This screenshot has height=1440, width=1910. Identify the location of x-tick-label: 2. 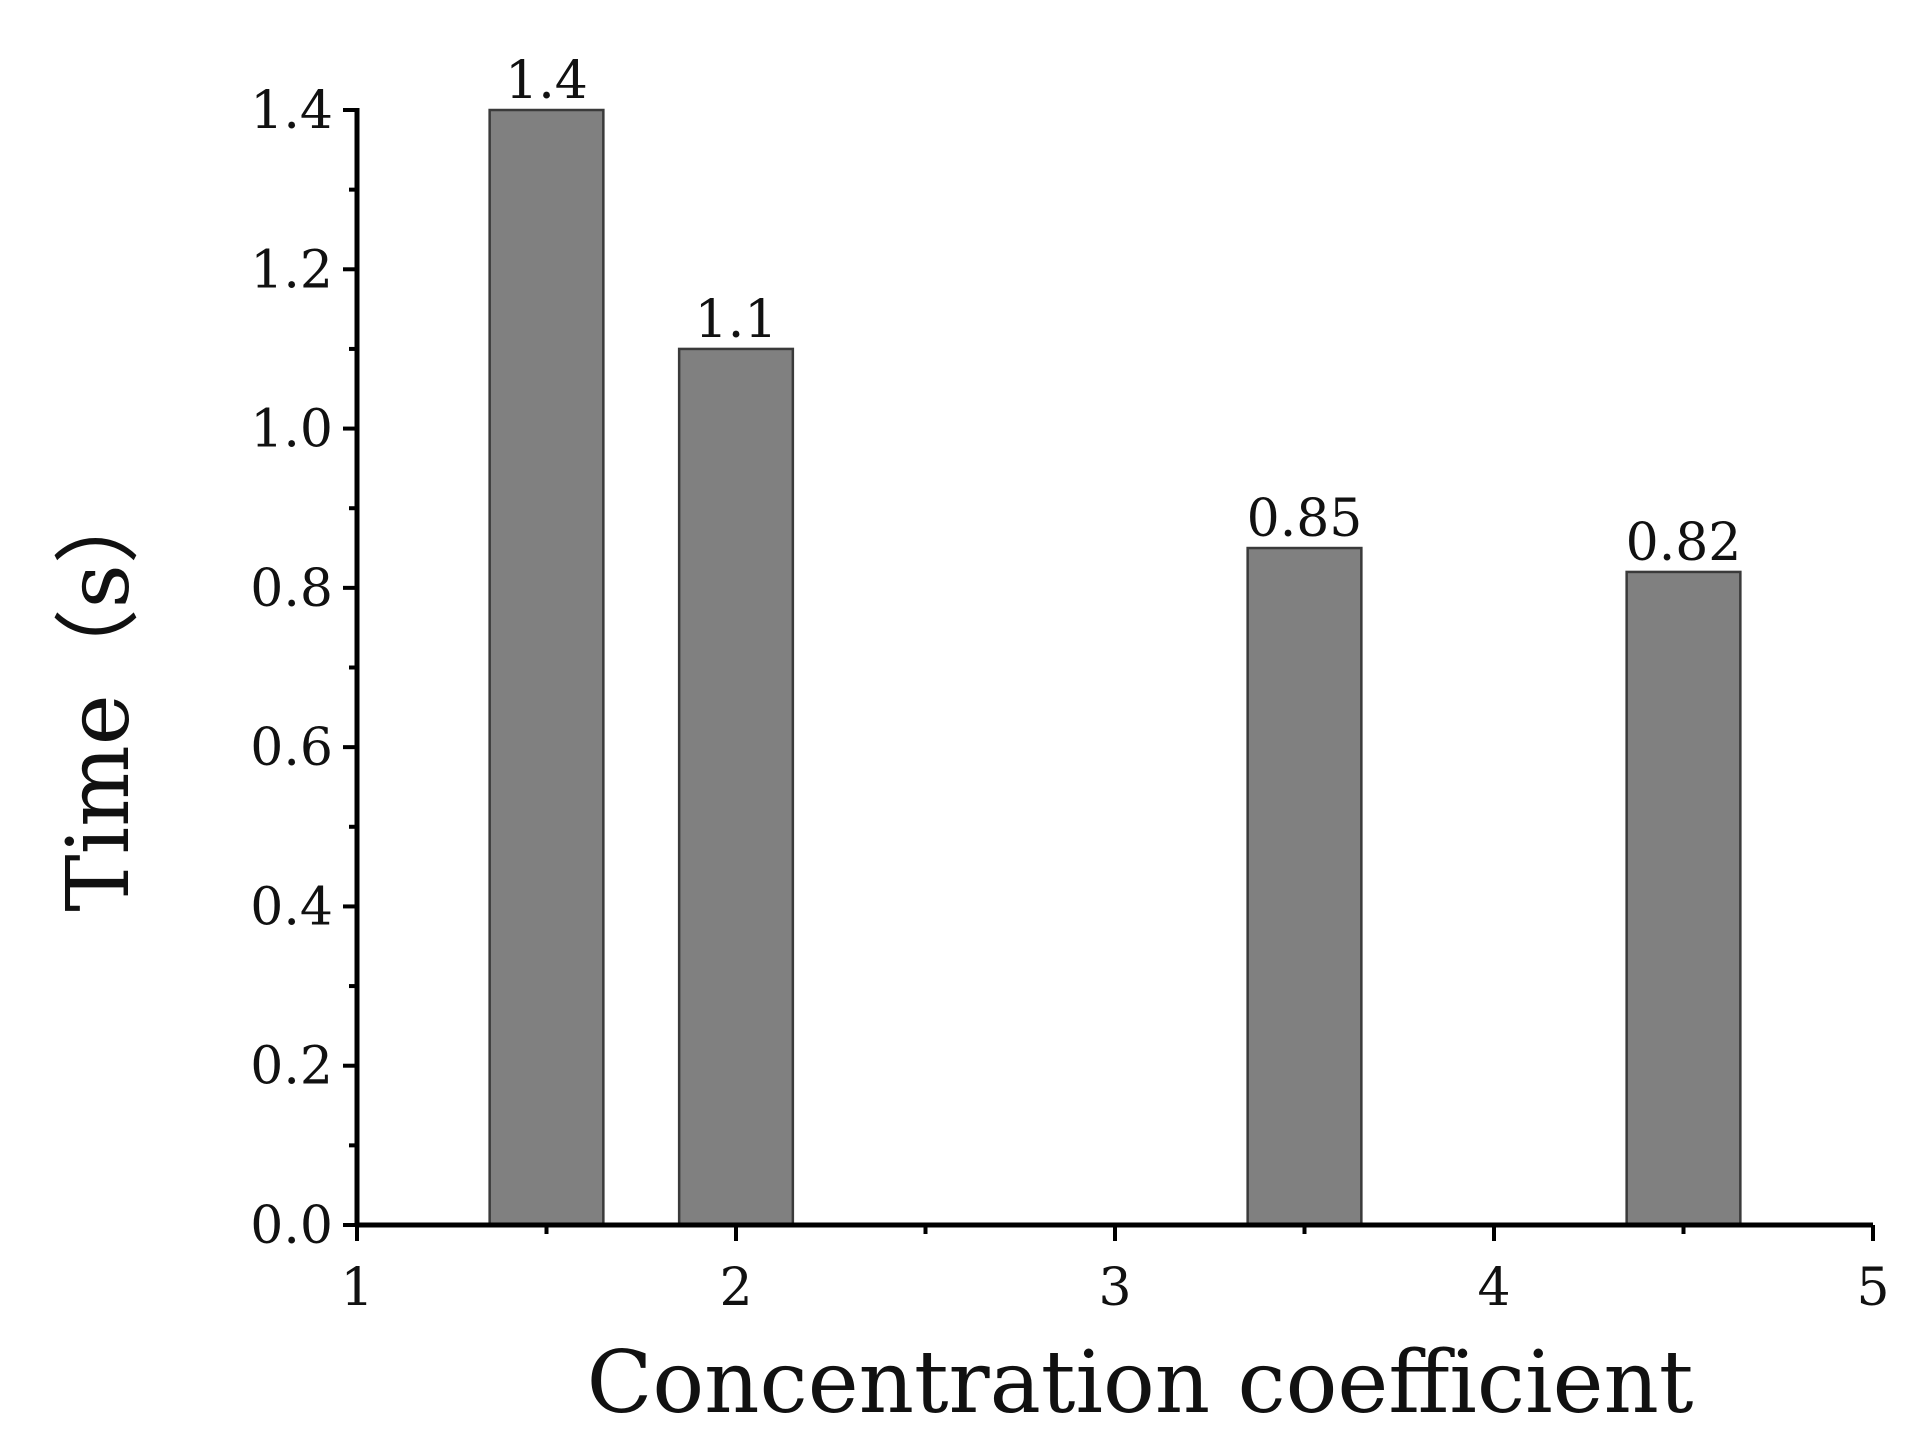
(735, 1288).